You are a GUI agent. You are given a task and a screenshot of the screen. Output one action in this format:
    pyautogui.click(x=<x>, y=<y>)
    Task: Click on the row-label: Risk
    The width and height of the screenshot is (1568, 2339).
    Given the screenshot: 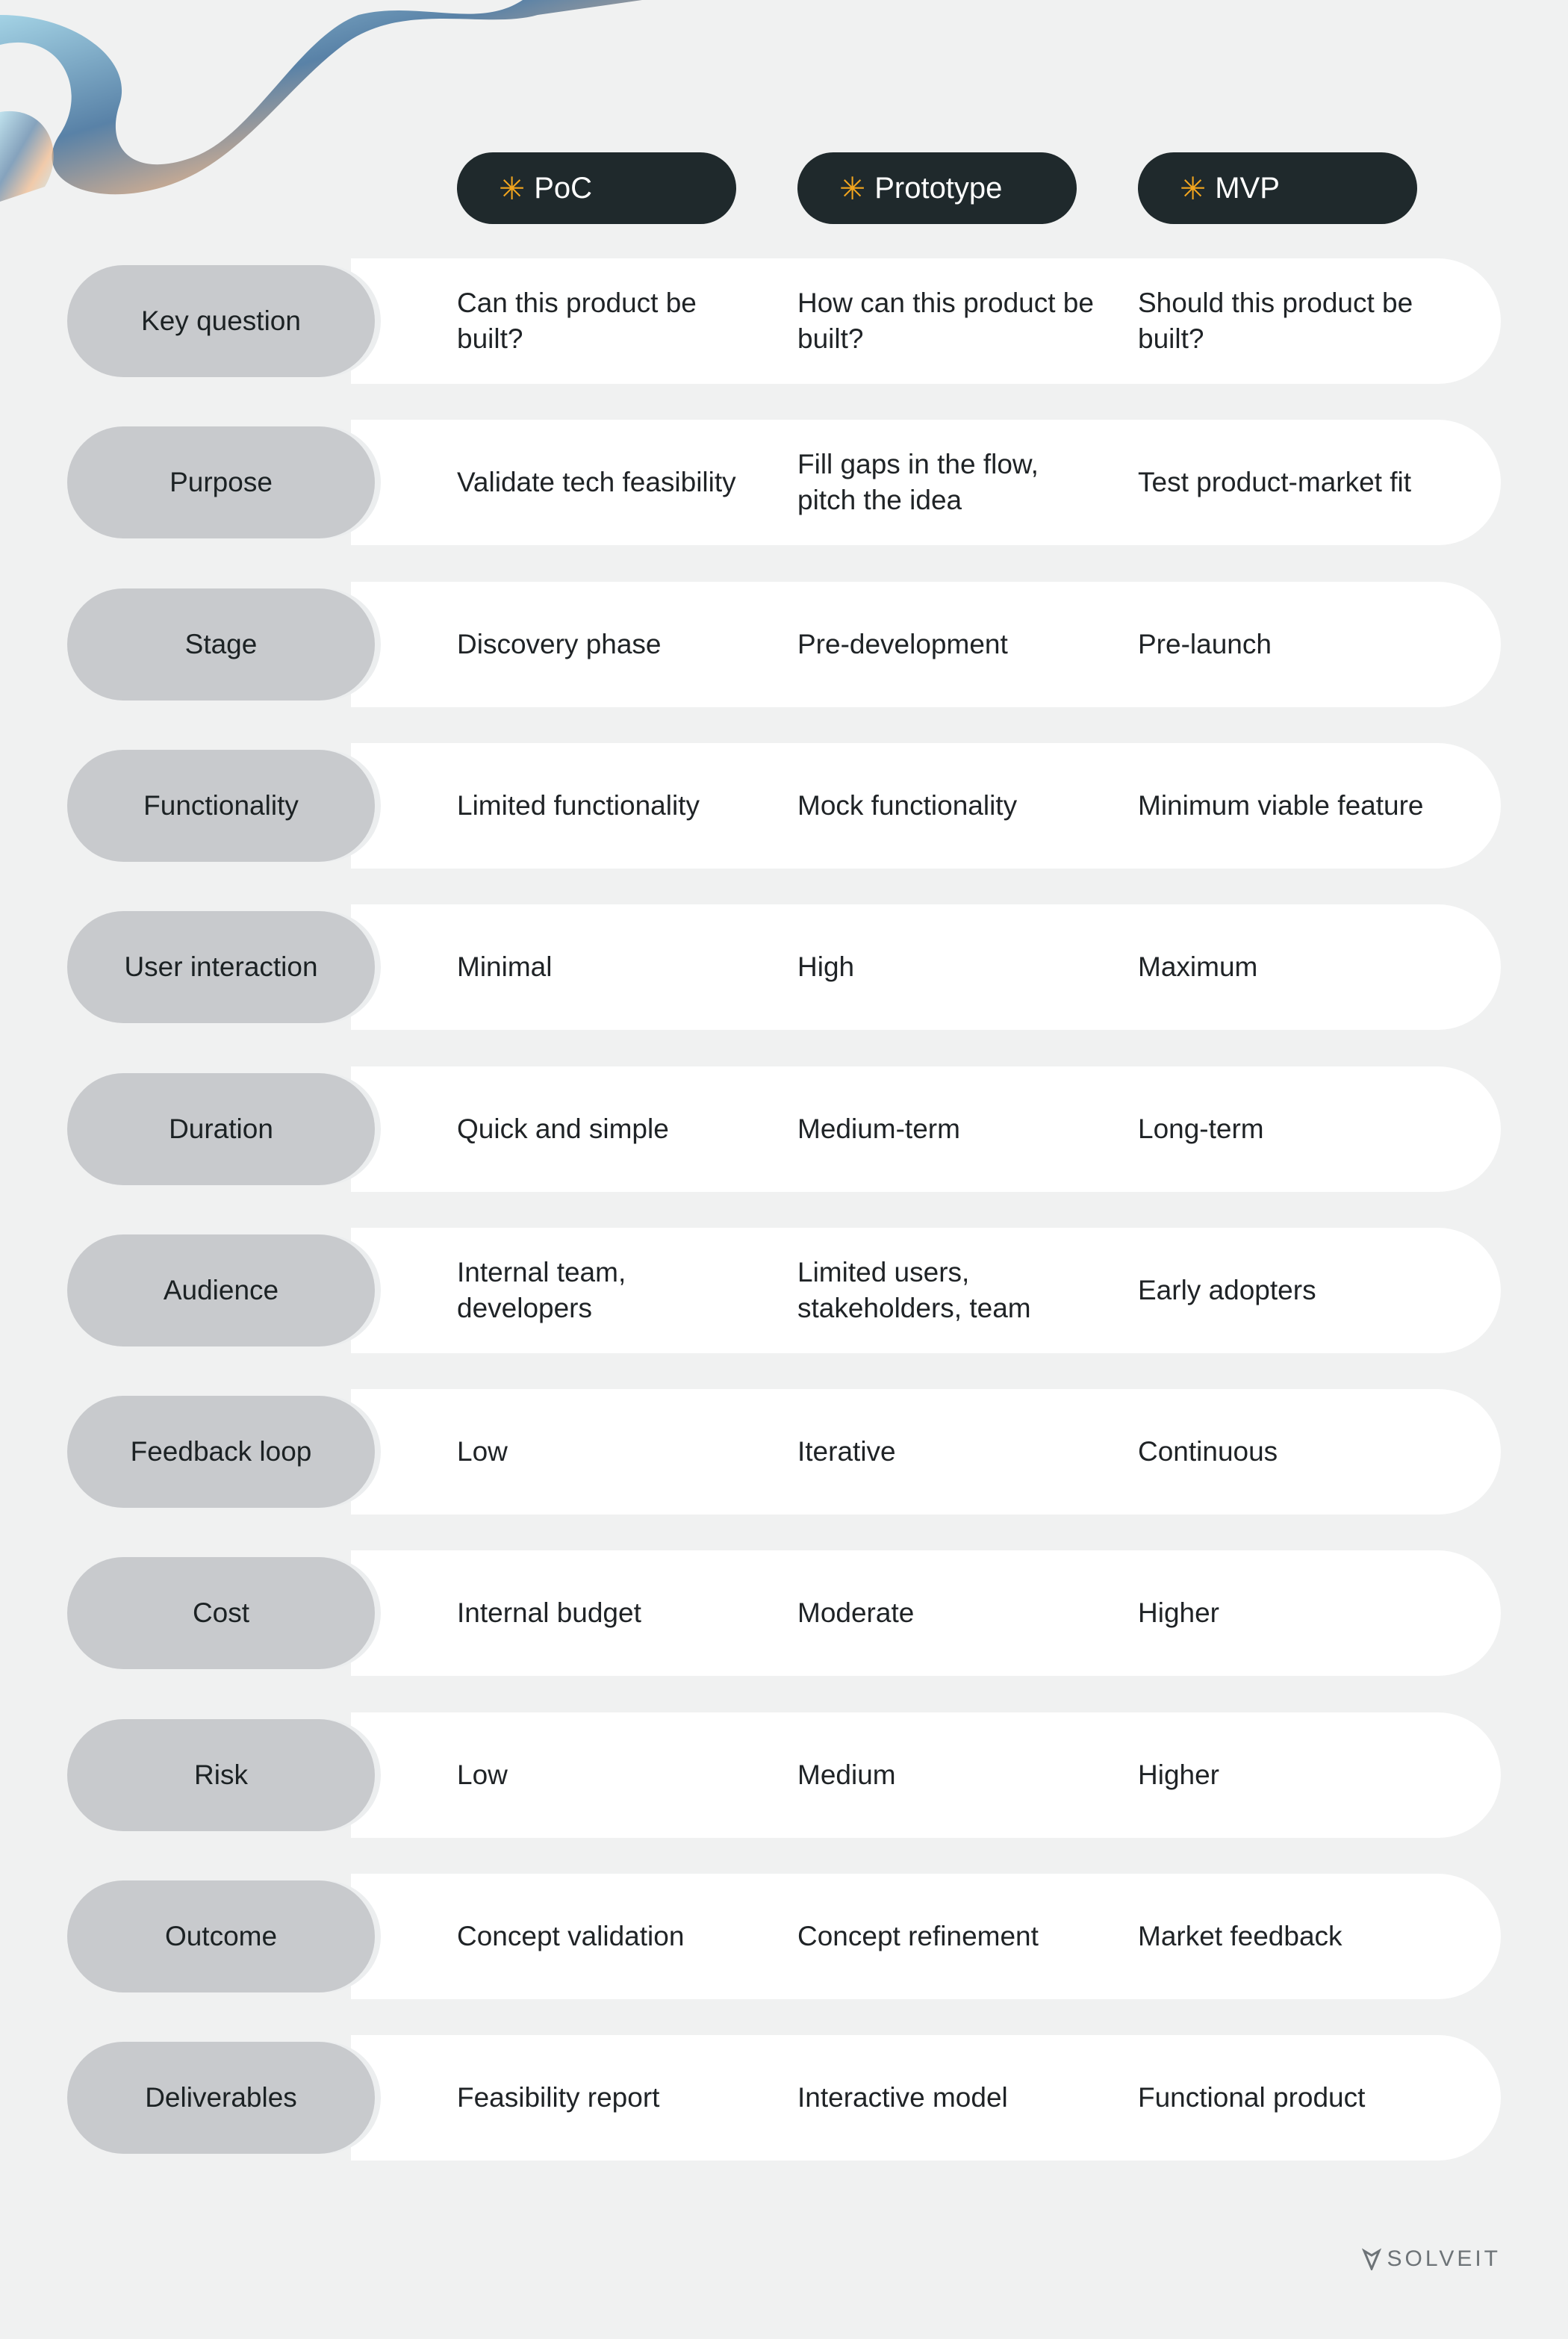 What is the action you would take?
    pyautogui.click(x=221, y=1775)
    